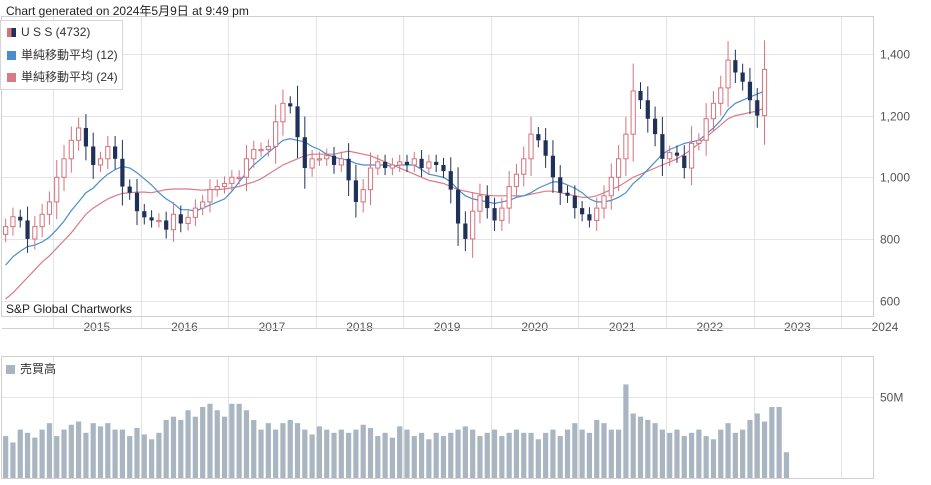  Describe the element at coordinates (69, 55) in the screenshot. I see `legend-label-ma12: 単純移動平均 (12)` at that location.